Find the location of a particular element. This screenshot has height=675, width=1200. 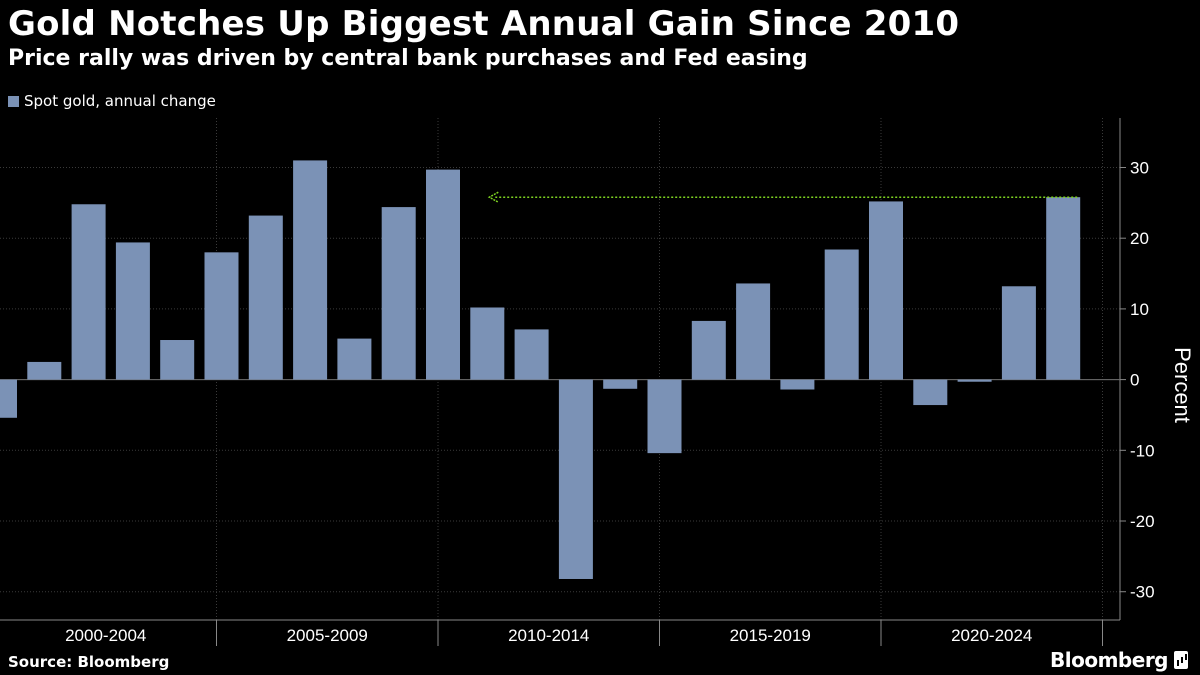

bar-2022 is located at coordinates (974, 380).